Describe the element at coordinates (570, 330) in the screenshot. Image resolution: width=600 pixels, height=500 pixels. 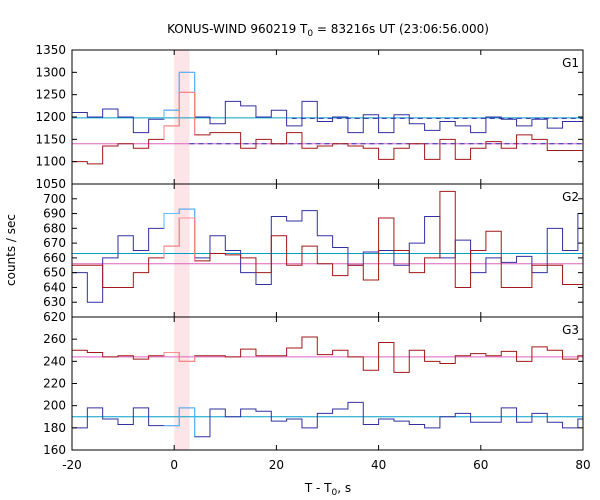
I see `panel-label-g3: G3` at that location.